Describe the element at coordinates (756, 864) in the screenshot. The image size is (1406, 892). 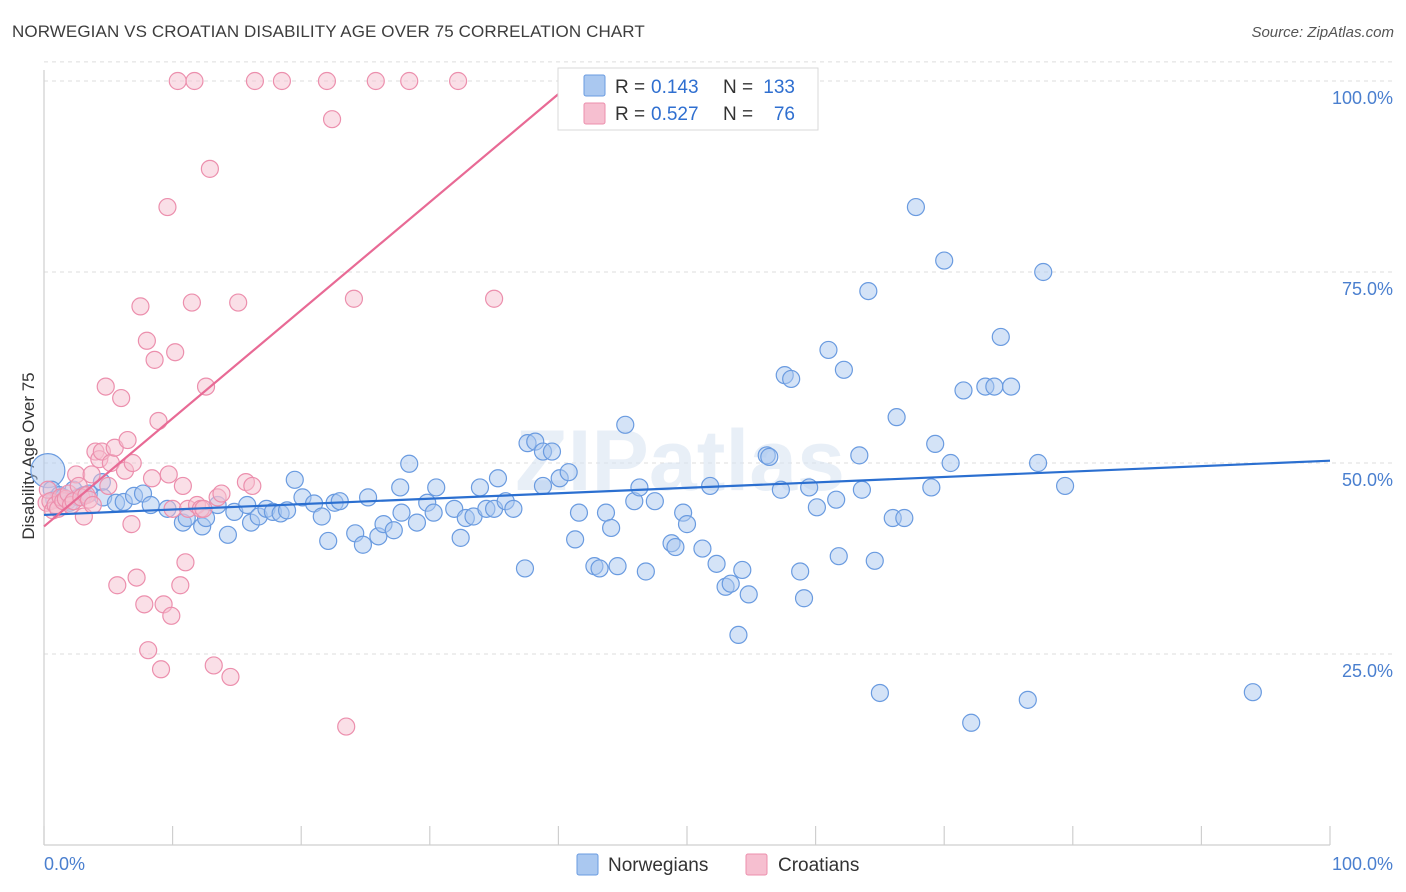
I see `bottom-legend-swatch-croatians` at that location.